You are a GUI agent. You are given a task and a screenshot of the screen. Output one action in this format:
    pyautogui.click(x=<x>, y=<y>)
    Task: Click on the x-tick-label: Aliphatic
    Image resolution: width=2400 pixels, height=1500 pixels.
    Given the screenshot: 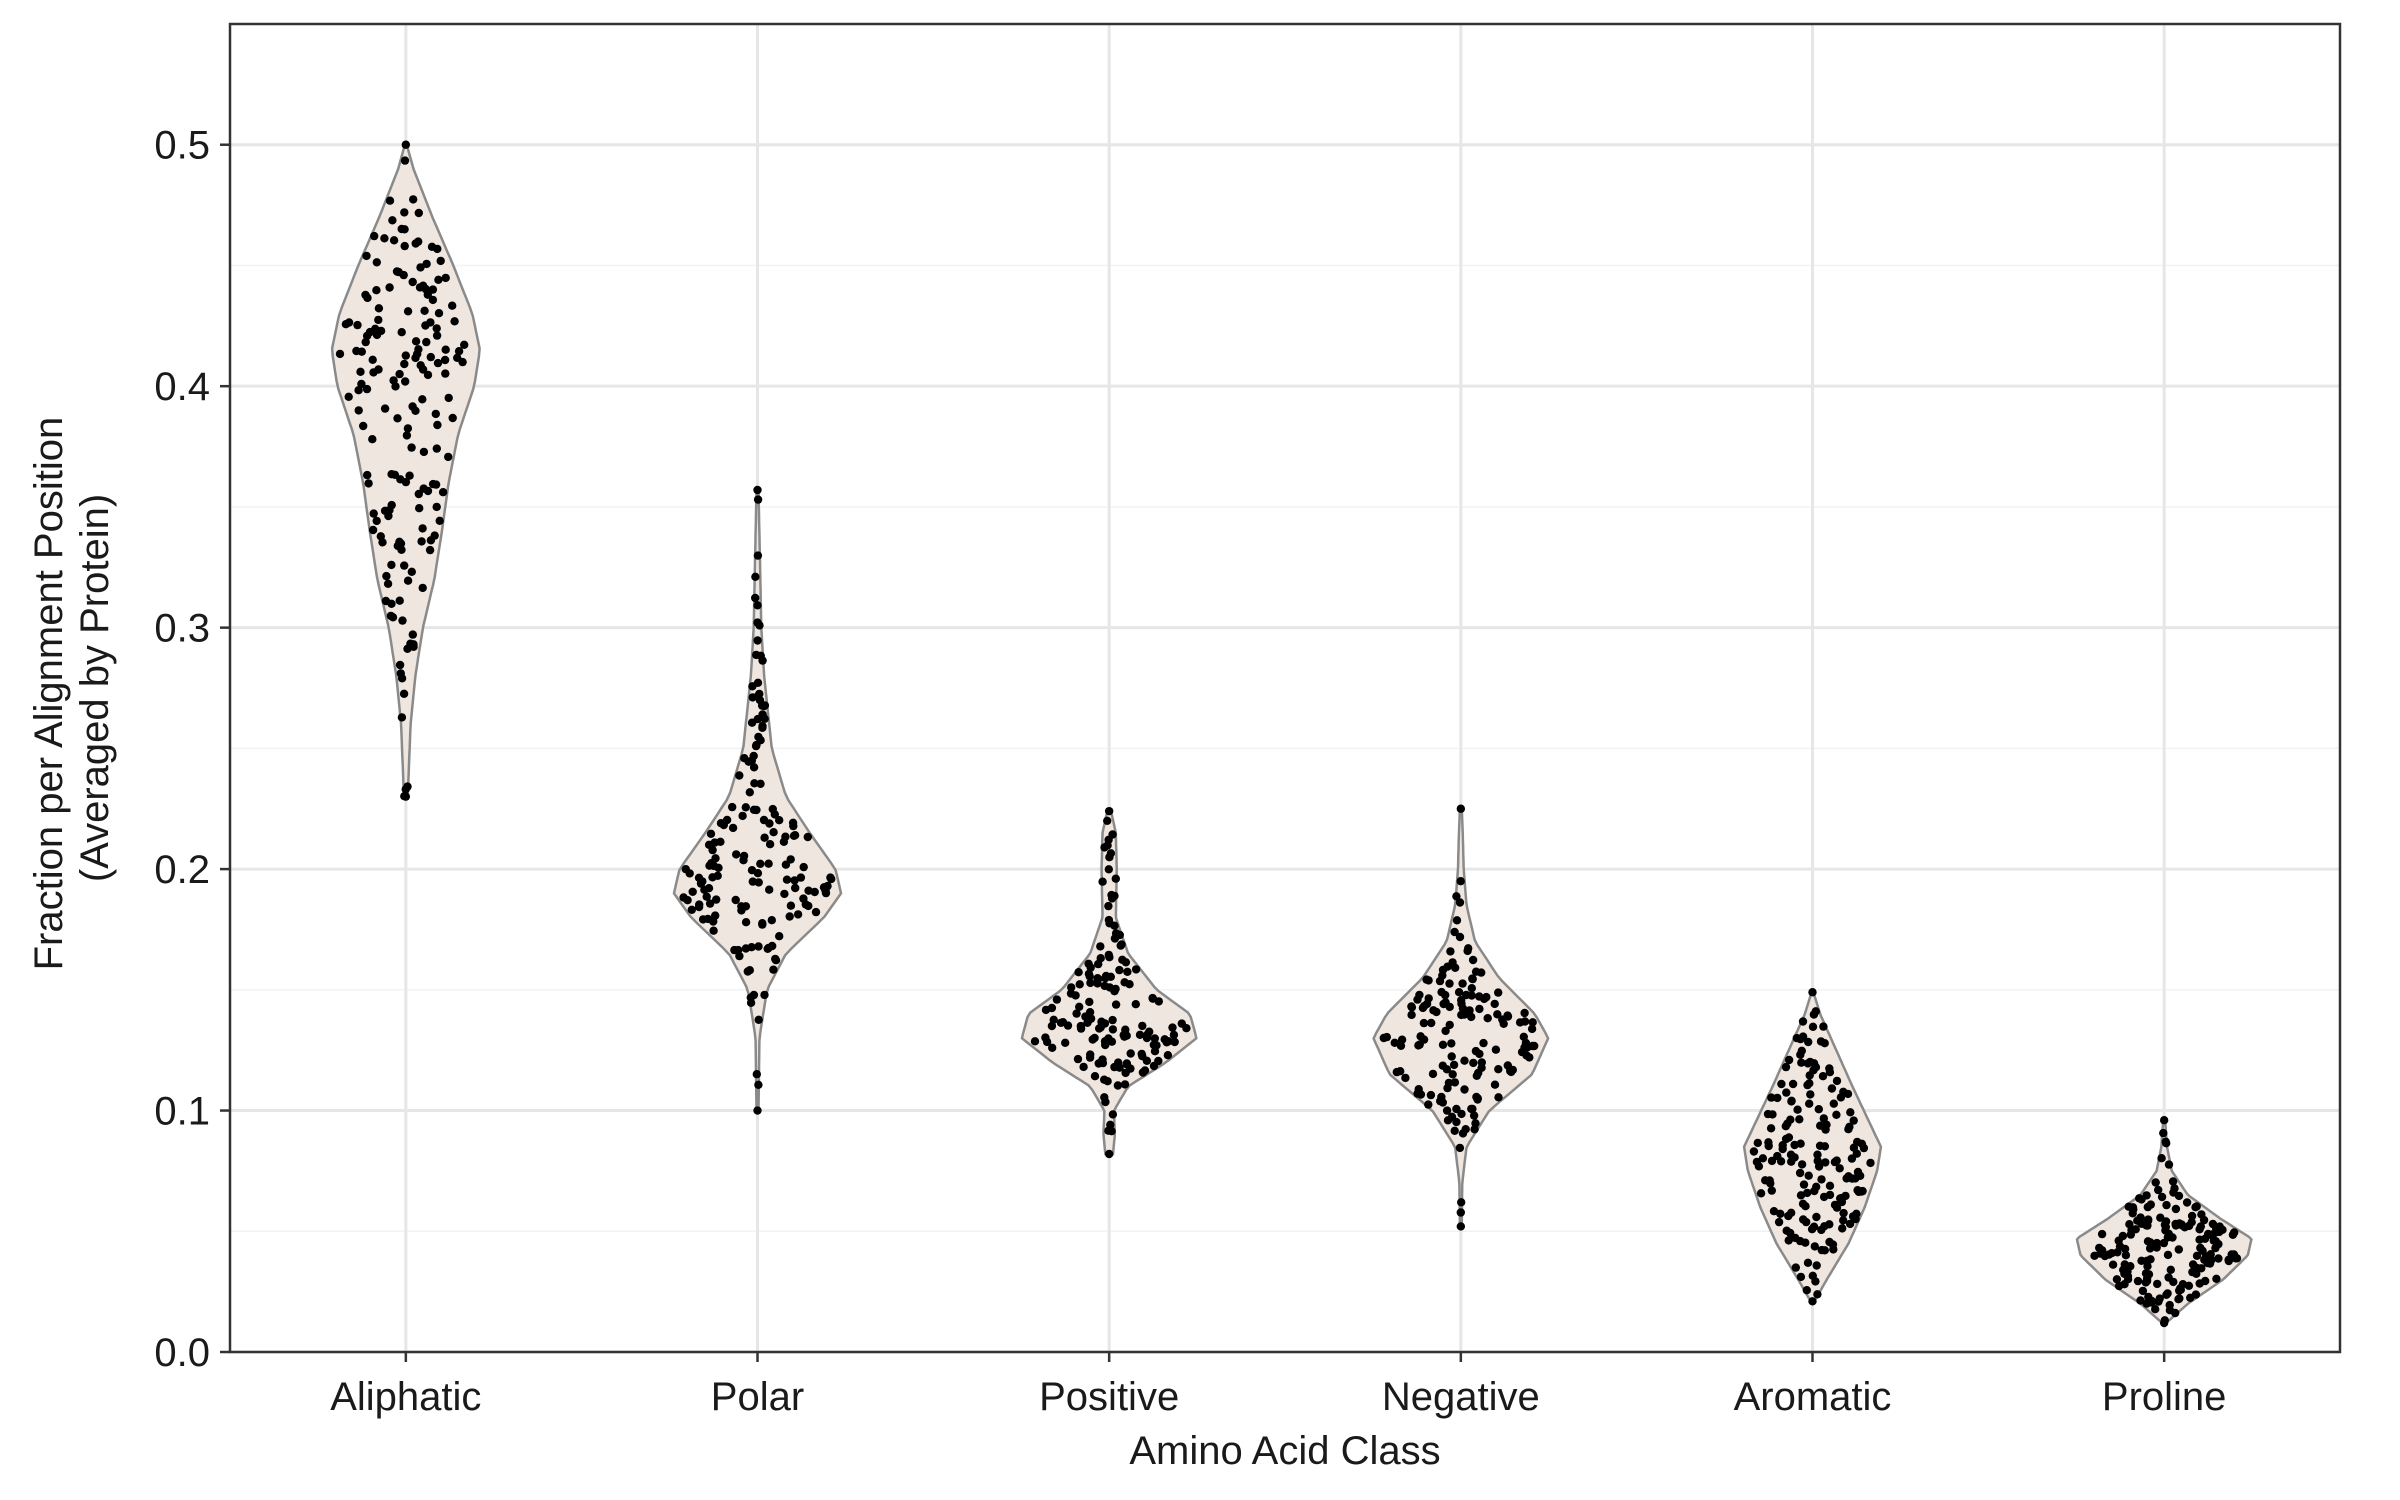 What is the action you would take?
    pyautogui.click(x=405, y=1397)
    